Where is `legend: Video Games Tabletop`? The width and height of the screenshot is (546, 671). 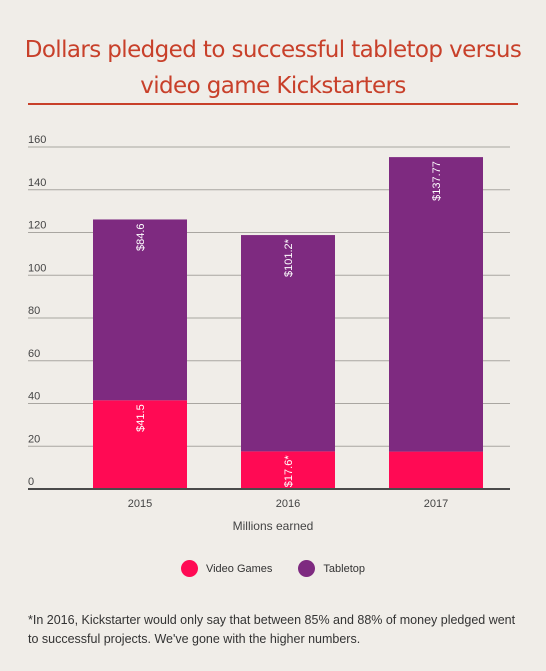 legend: Video Games Tabletop is located at coordinates (273, 568).